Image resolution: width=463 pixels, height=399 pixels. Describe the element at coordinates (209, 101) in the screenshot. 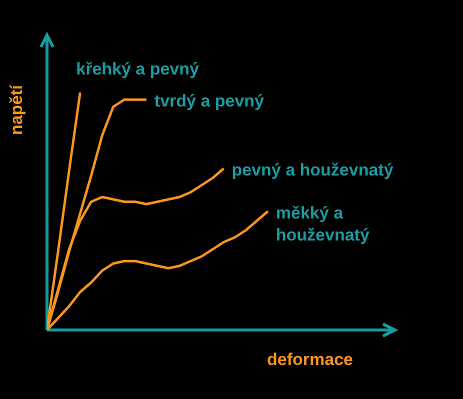

I see `series-label: tvrdý a pevný` at that location.